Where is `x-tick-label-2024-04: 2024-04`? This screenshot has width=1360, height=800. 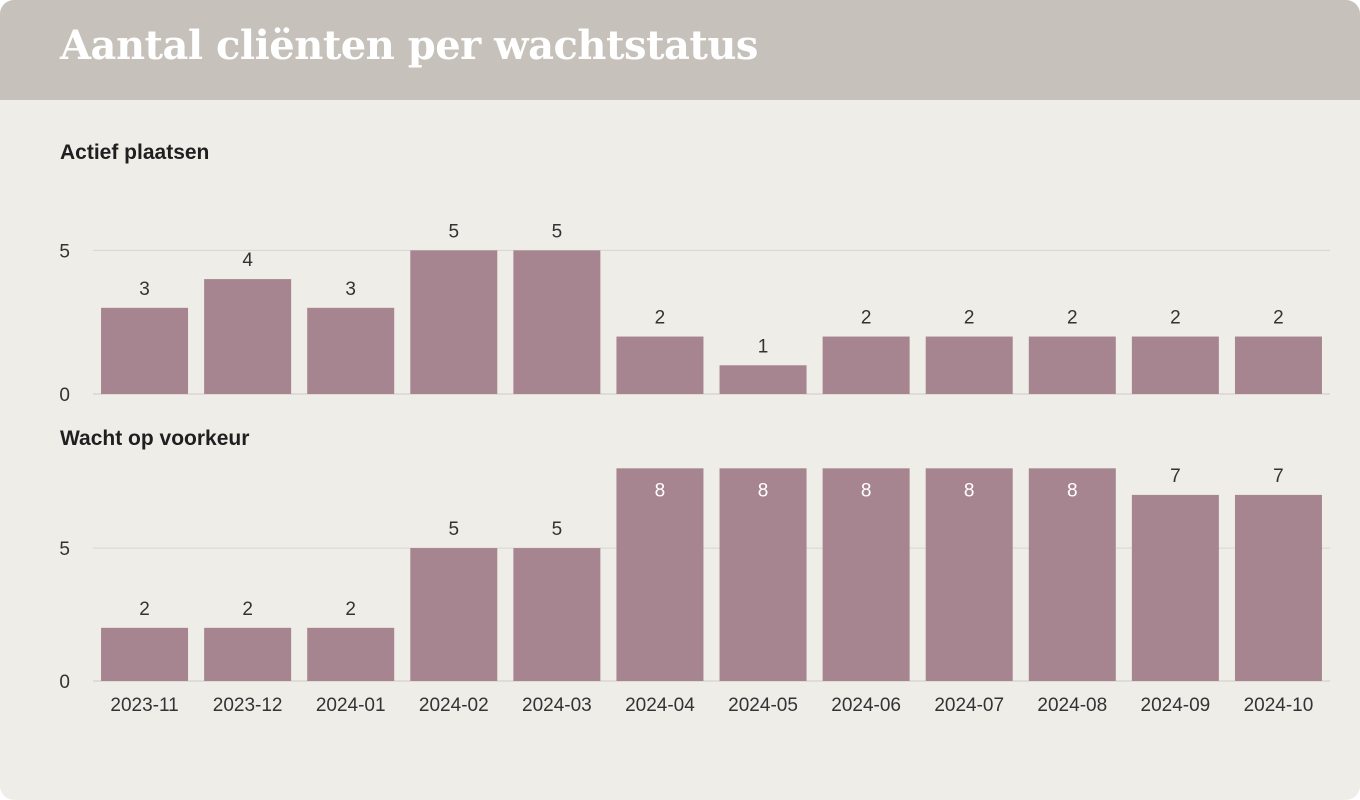
x-tick-label-2024-04: 2024-04 is located at coordinates (660, 705).